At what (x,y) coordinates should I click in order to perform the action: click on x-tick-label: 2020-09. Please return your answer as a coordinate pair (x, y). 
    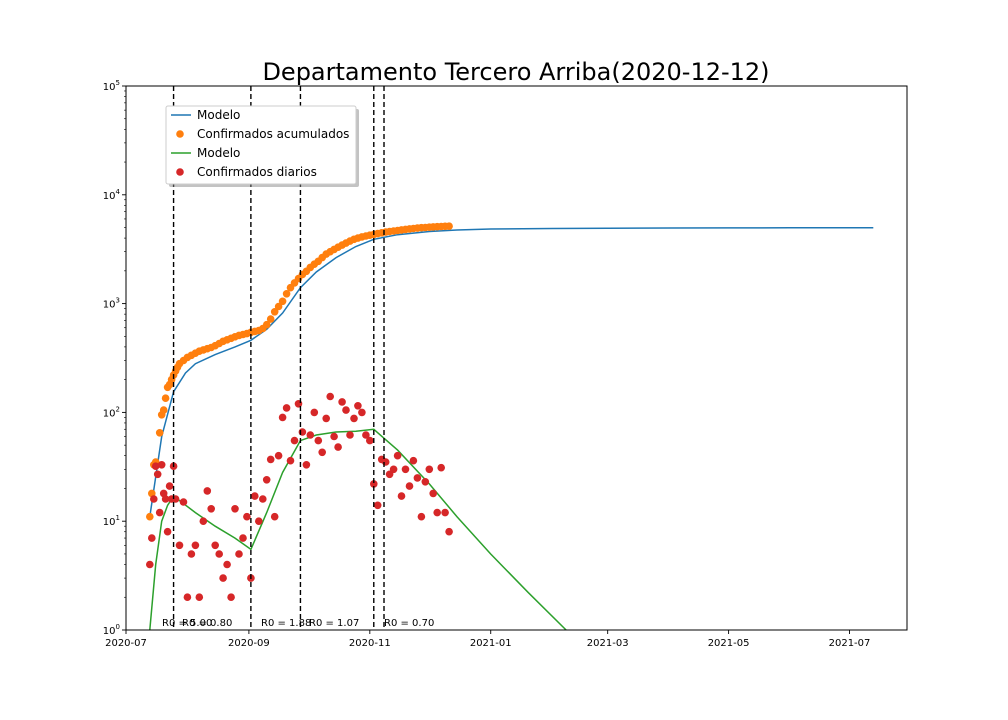
    Looking at the image, I should click on (249, 643).